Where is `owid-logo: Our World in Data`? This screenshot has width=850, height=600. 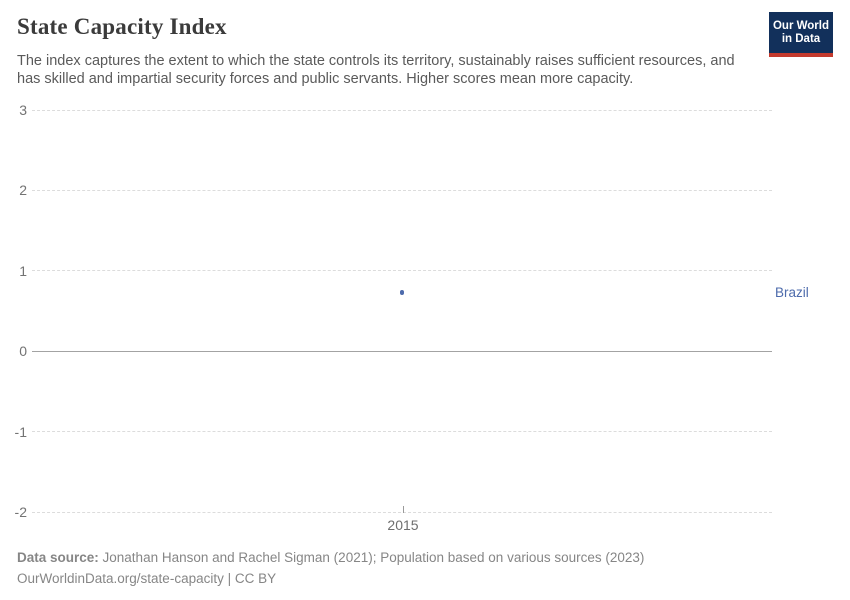 owid-logo: Our World in Data is located at coordinates (801, 34).